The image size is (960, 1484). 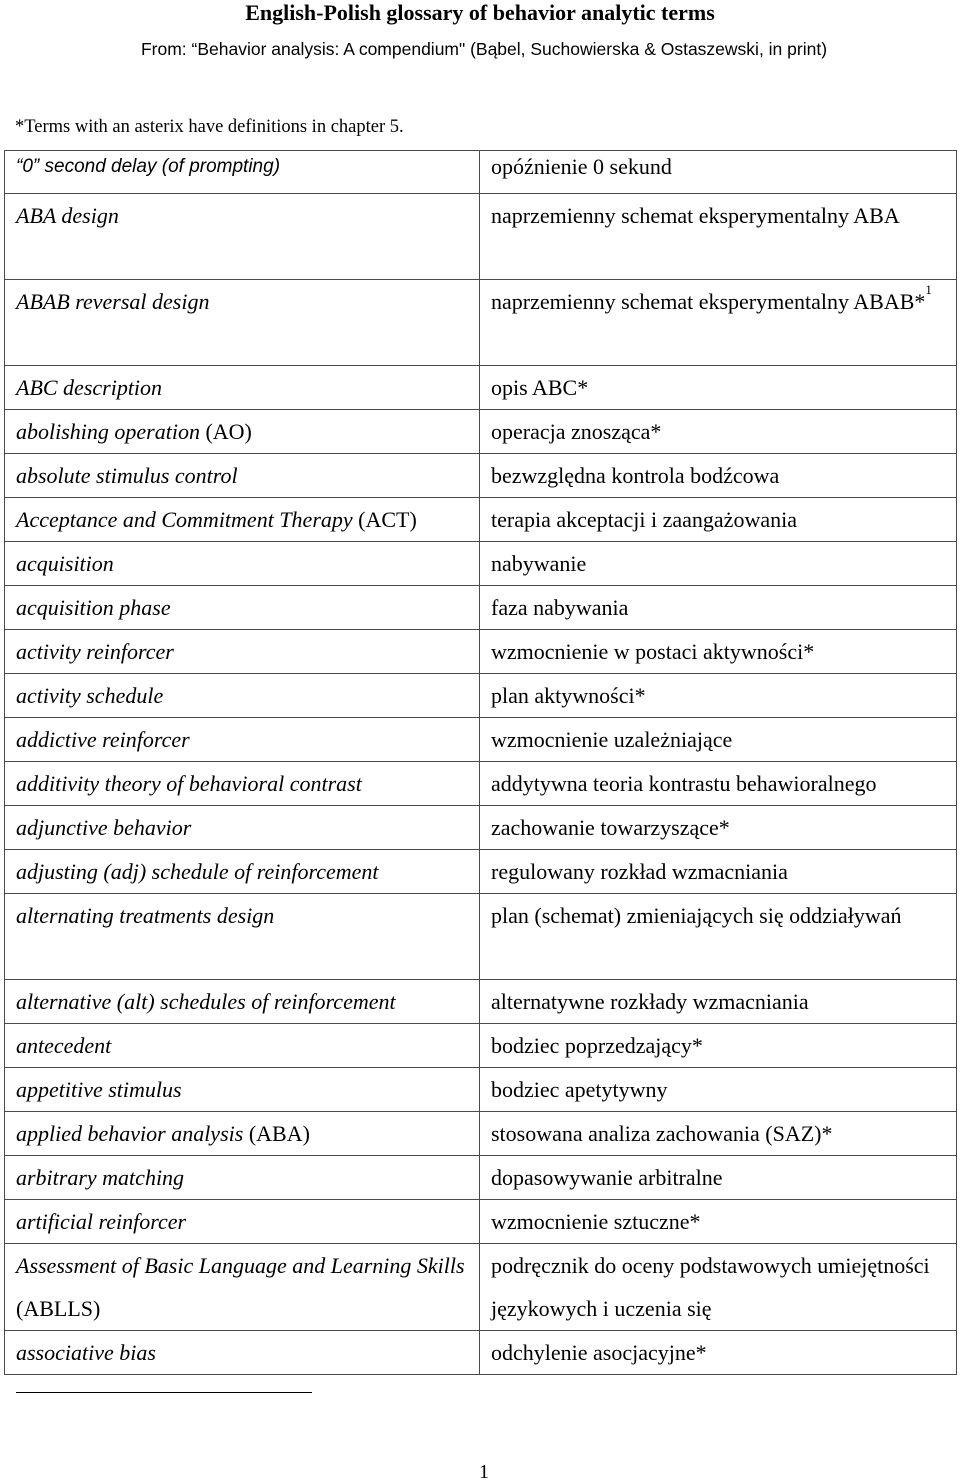 What do you see at coordinates (242, 1177) in the screenshot?
I see `english-term-cell: arbitrary matching` at bounding box center [242, 1177].